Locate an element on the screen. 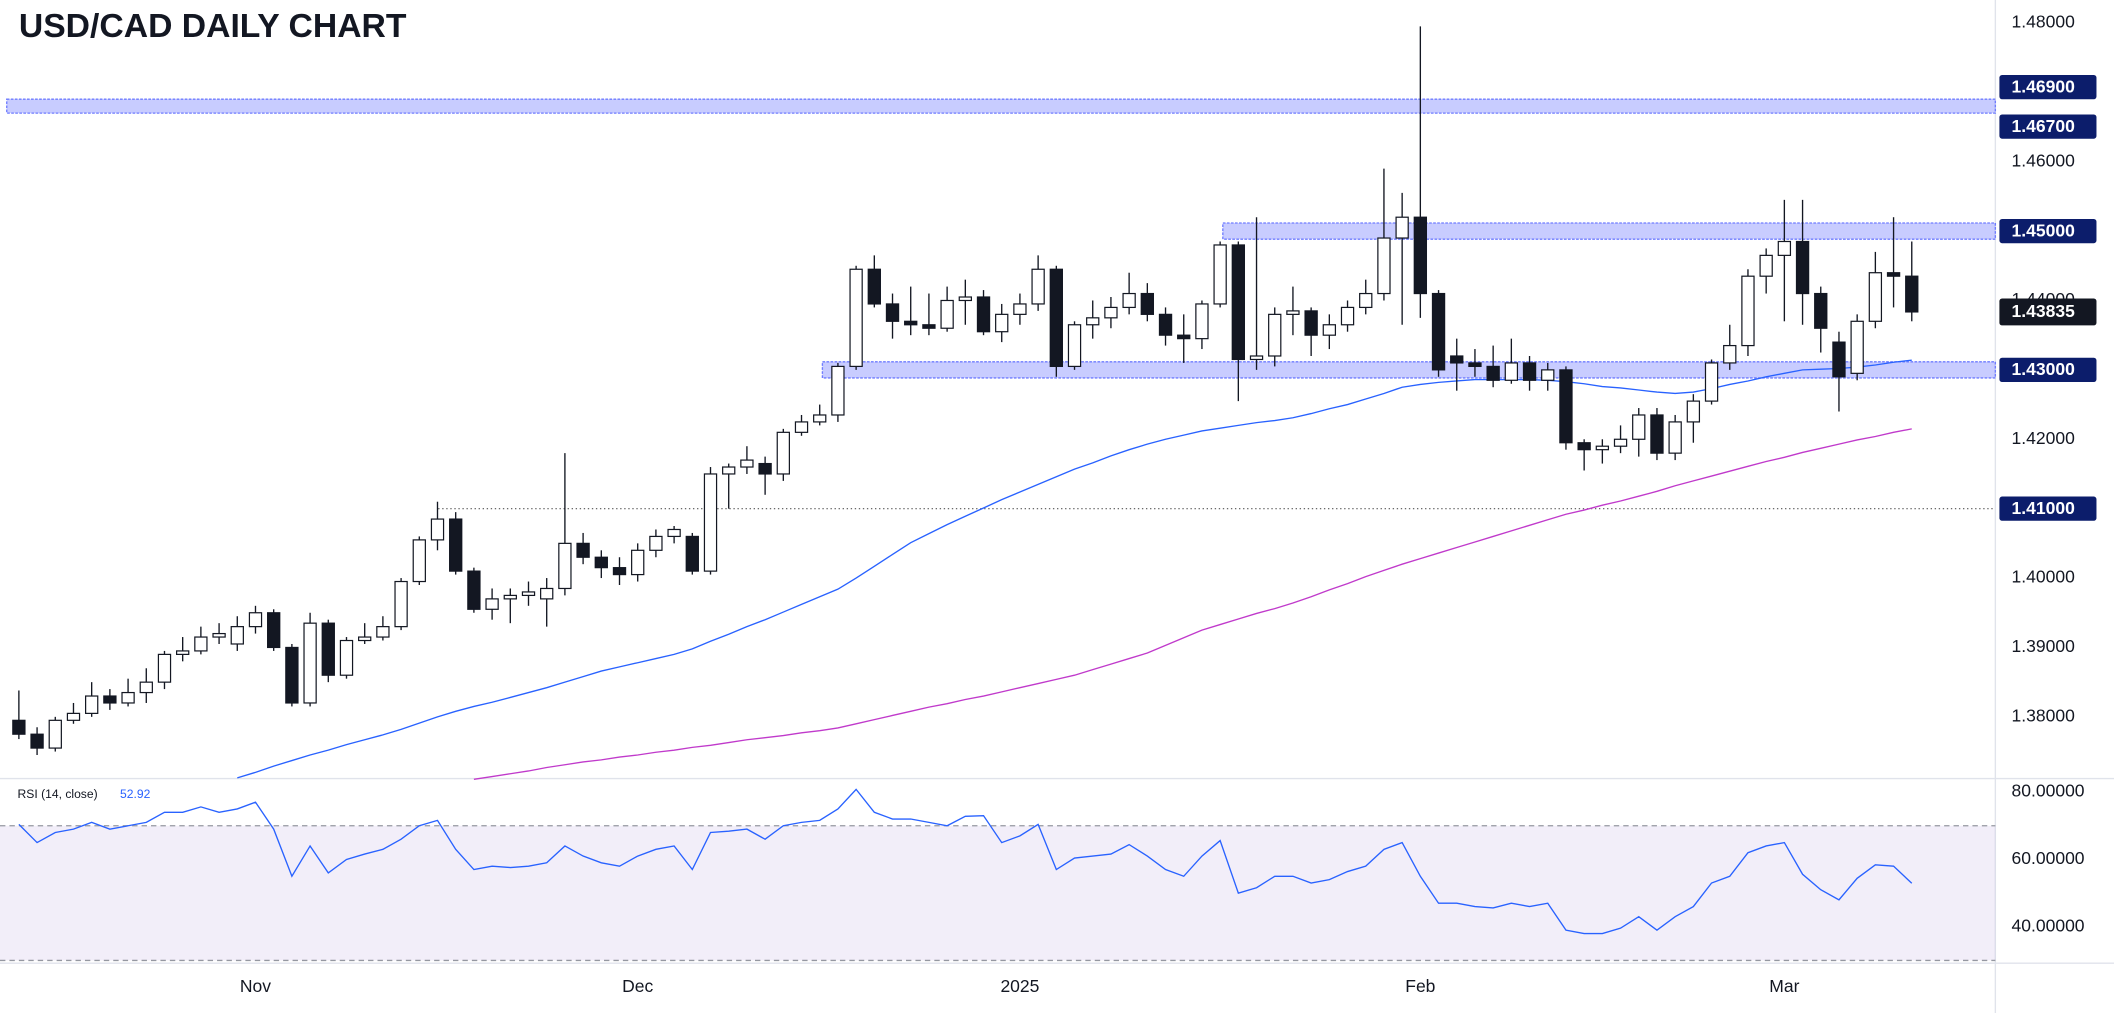 Image resolution: width=2114 pixels, height=1013 pixels. y-tick-label: 1.39000 is located at coordinates (2044, 646).